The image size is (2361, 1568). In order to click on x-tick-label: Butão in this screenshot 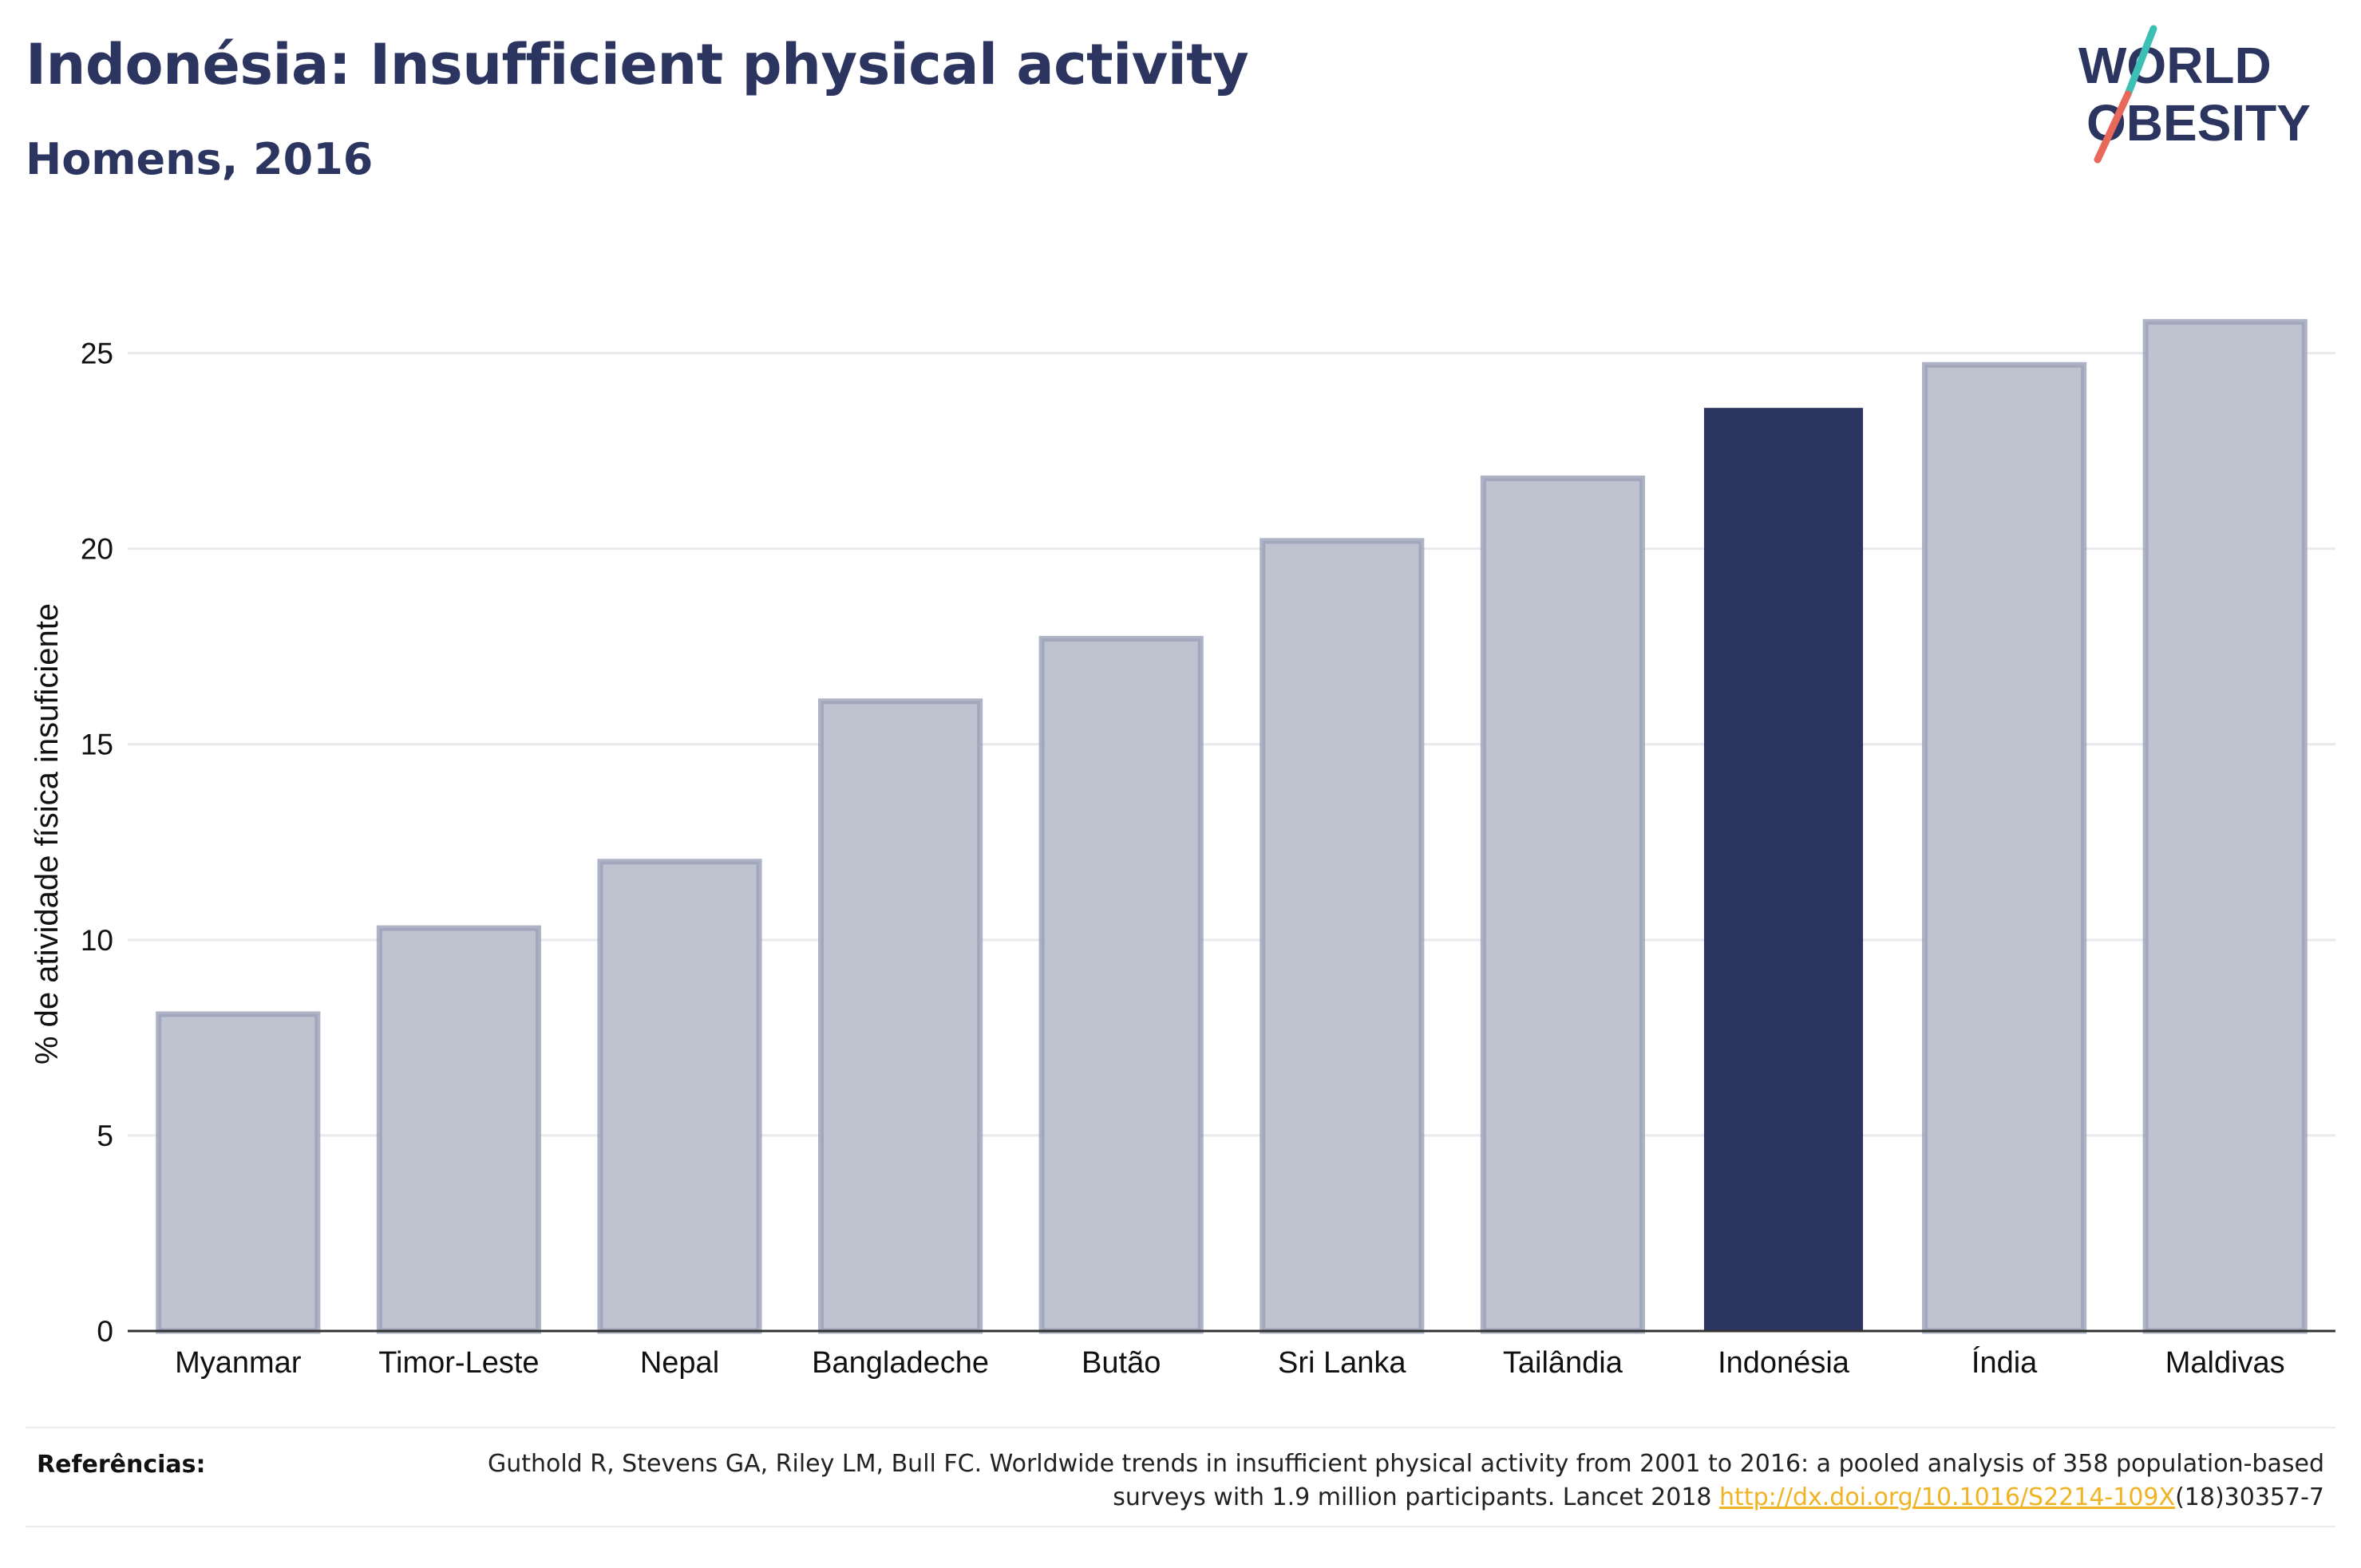, I will do `click(1121, 1363)`.